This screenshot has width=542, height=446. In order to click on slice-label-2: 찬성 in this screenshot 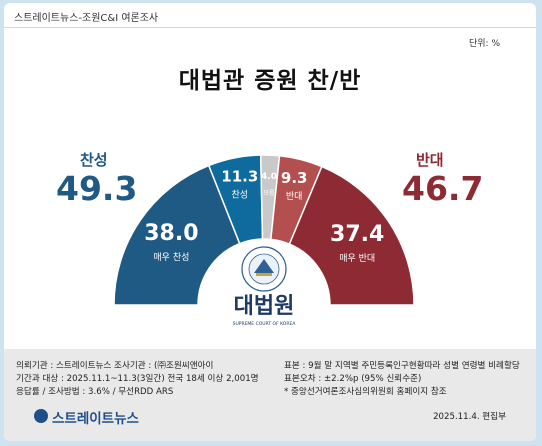, I will do `click(240, 194)`.